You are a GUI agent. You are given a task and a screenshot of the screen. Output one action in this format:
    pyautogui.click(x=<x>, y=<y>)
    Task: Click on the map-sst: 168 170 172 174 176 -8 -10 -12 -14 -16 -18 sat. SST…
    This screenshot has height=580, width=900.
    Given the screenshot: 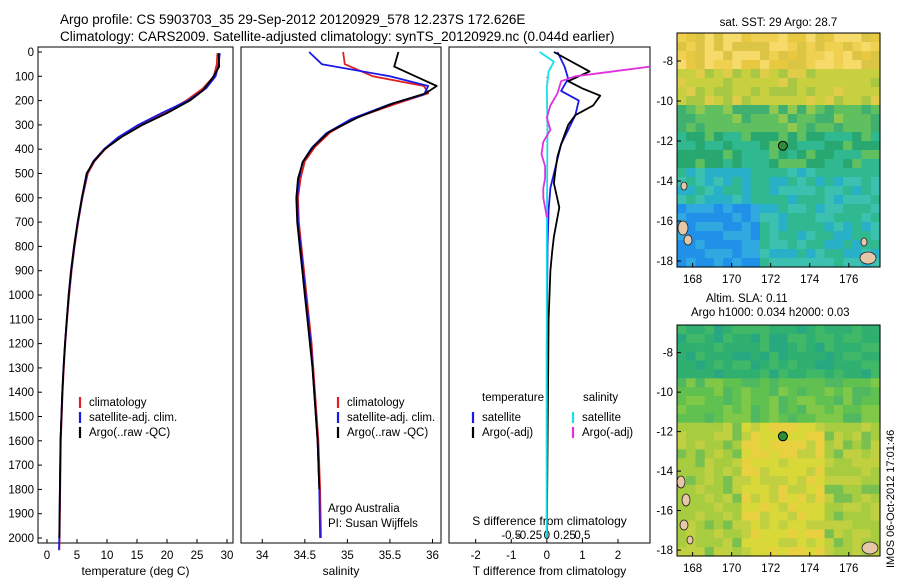 What is the action you would take?
    pyautogui.click(x=768, y=151)
    